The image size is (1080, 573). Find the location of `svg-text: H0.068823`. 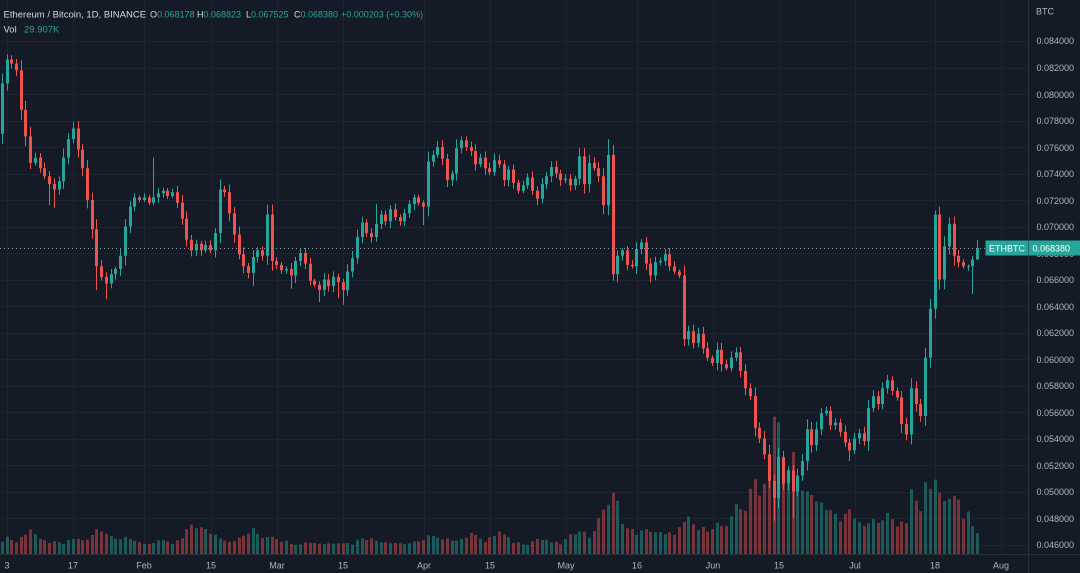

svg-text: H0.068823 is located at coordinates (219, 15).